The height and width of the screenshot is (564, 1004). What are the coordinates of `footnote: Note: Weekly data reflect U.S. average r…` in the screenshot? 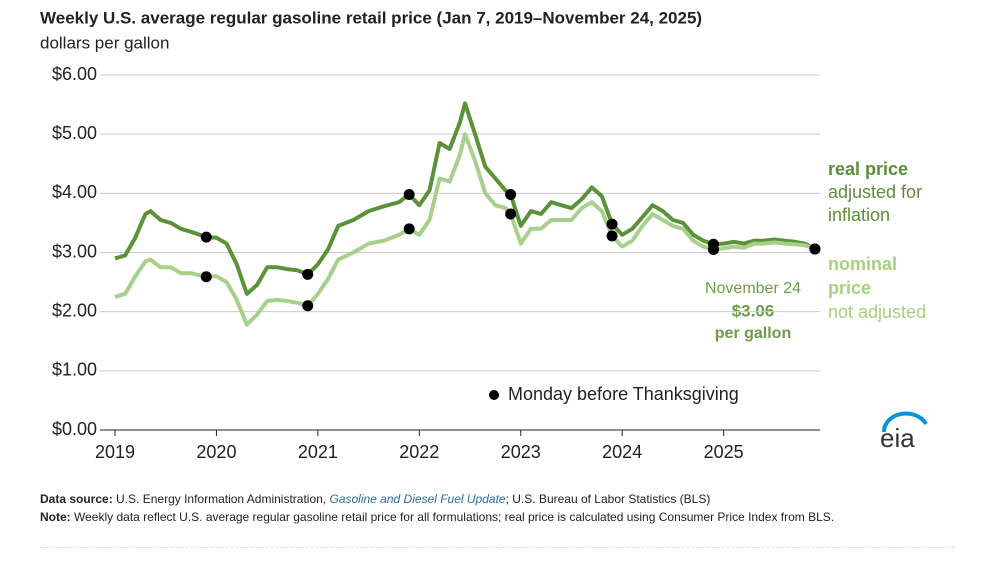 It's located at (437, 517).